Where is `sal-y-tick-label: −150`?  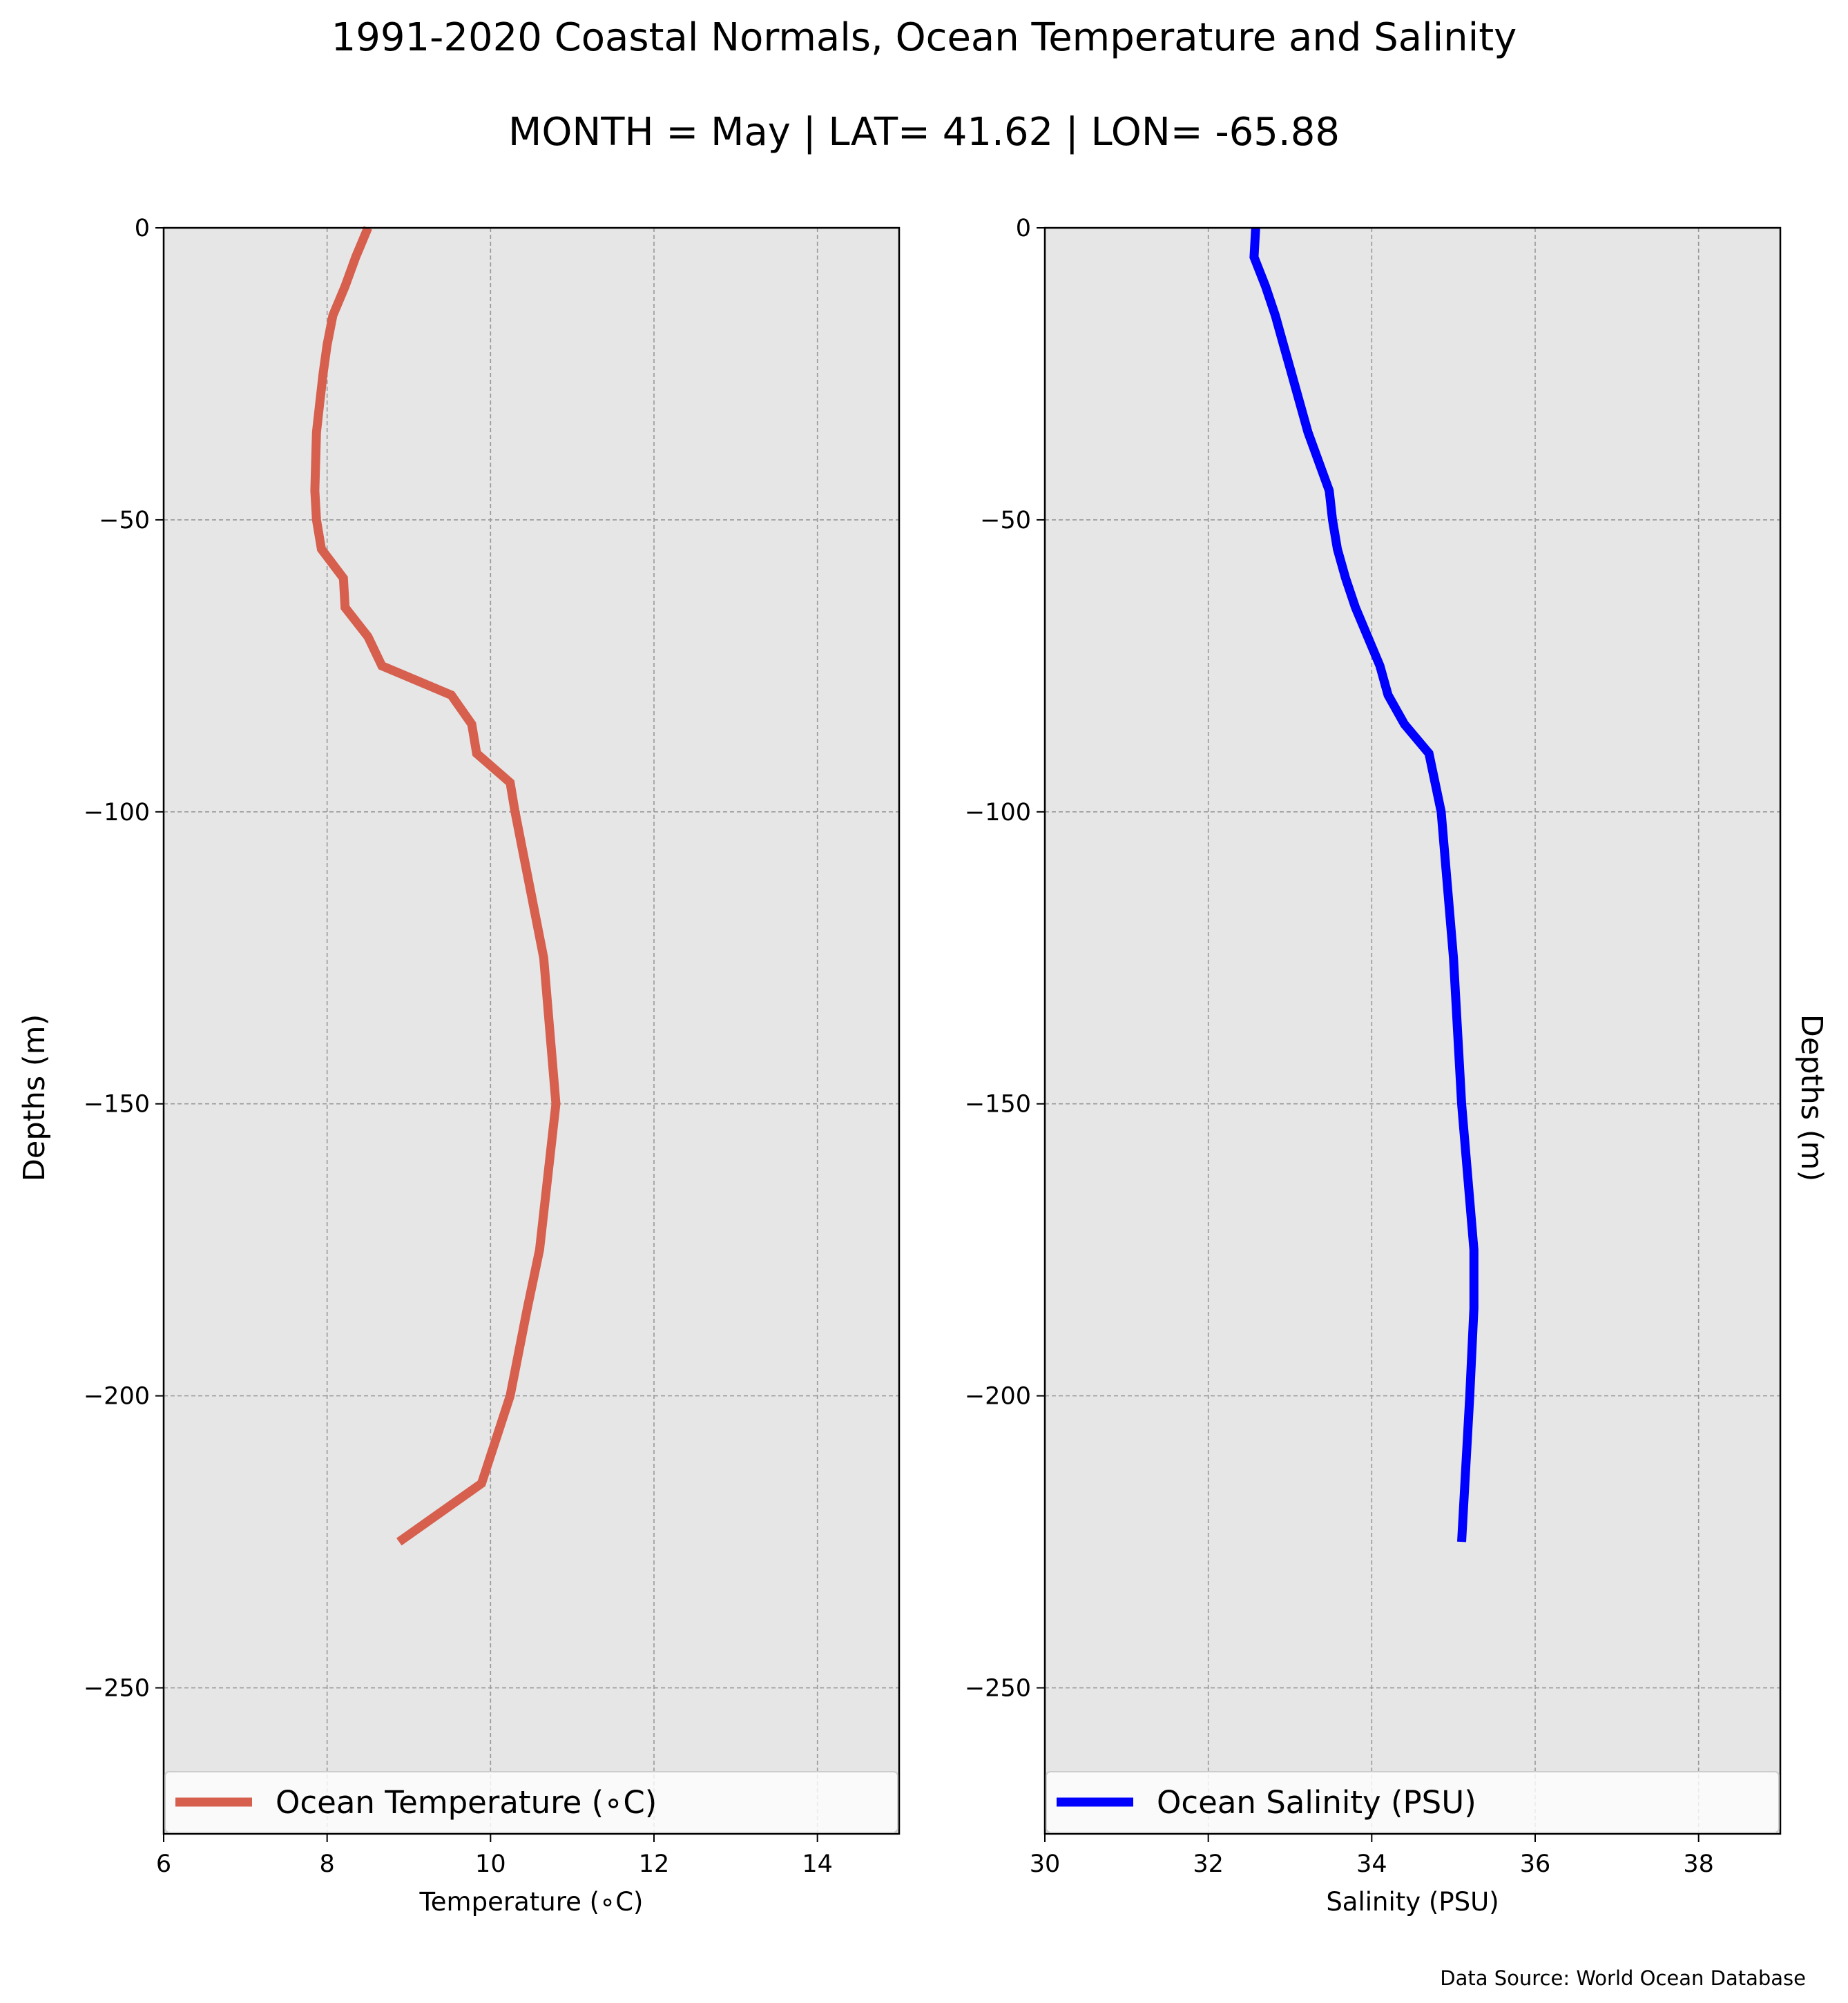 sal-y-tick-label: −150 is located at coordinates (998, 1105).